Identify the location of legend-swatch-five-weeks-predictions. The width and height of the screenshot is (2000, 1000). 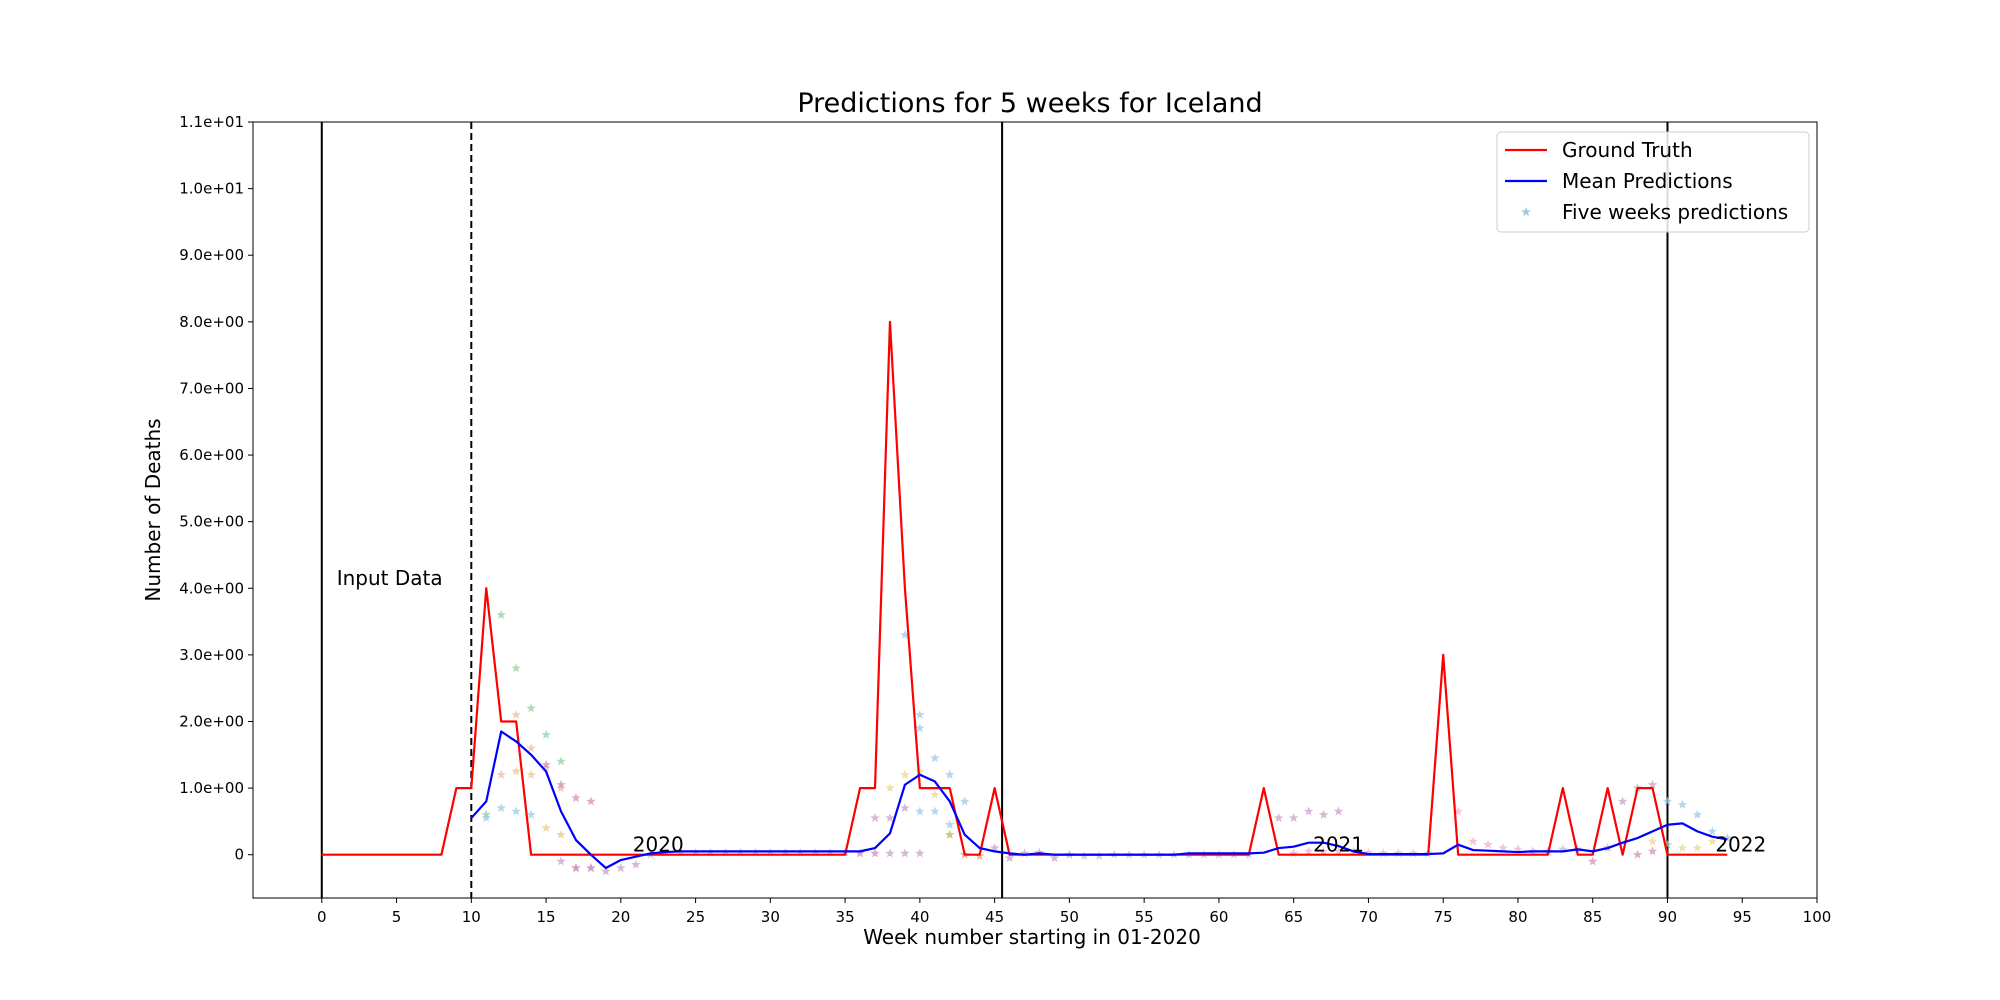
(1526, 212).